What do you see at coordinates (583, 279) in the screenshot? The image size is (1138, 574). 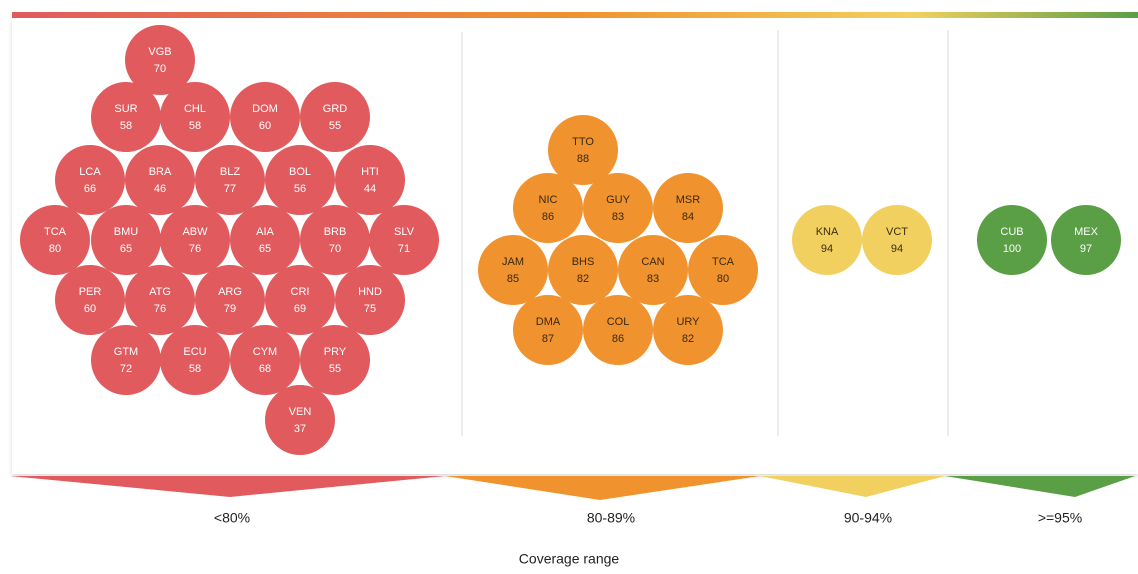 I see `bubble-value: 82` at bounding box center [583, 279].